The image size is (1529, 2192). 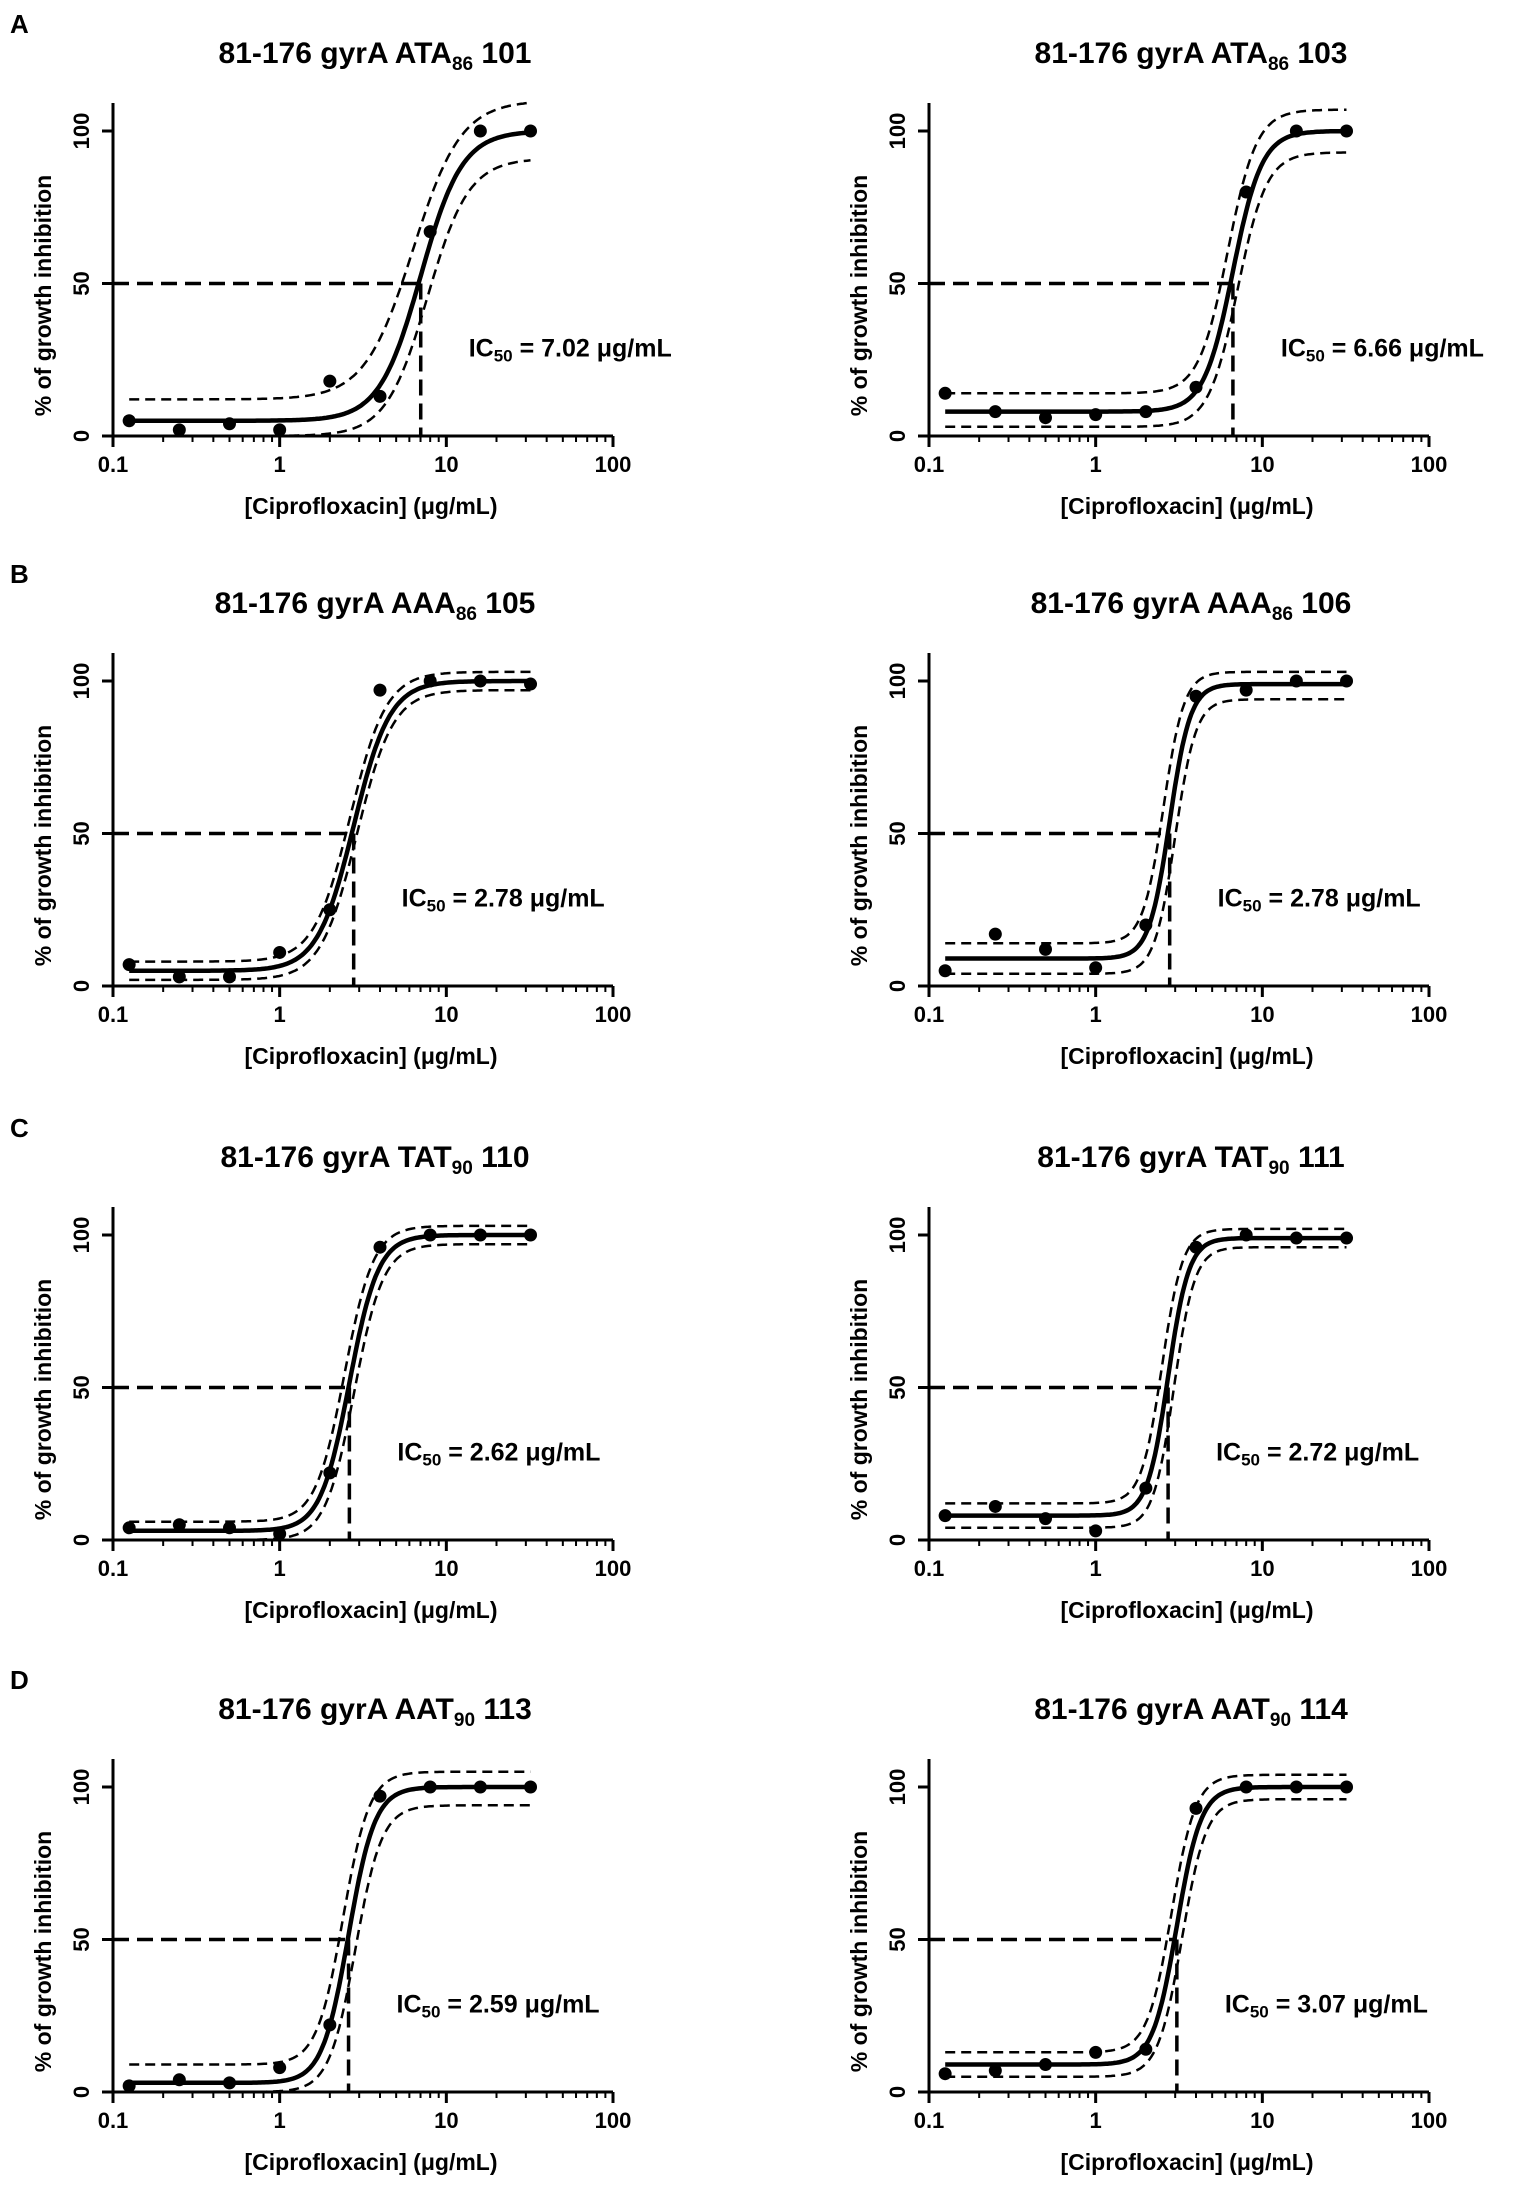 I want to click on chart-title-subscript: 90, so click(x=462, y=1168).